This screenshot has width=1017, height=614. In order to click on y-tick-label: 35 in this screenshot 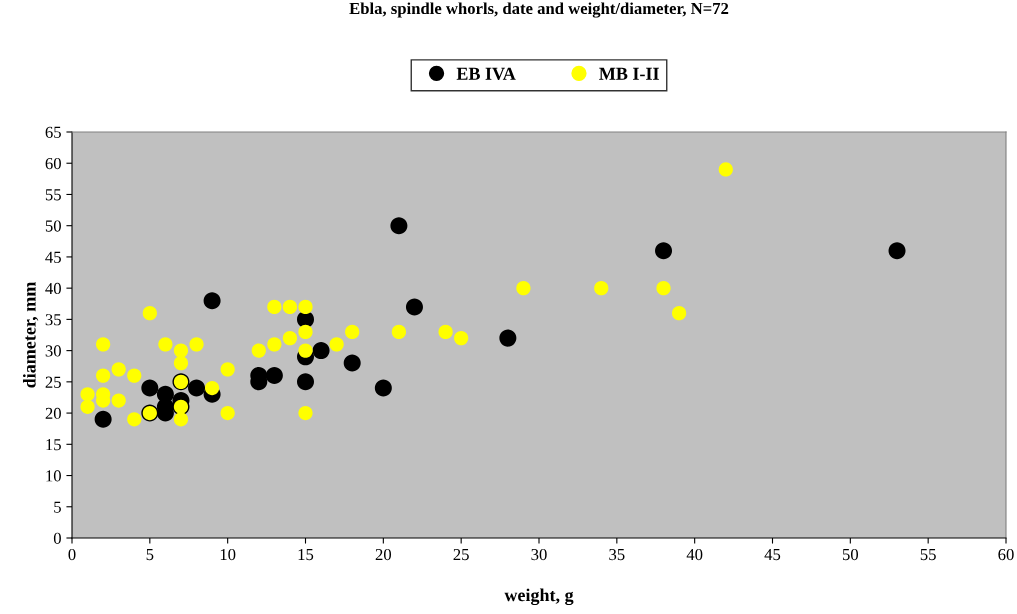, I will do `click(53, 320)`.